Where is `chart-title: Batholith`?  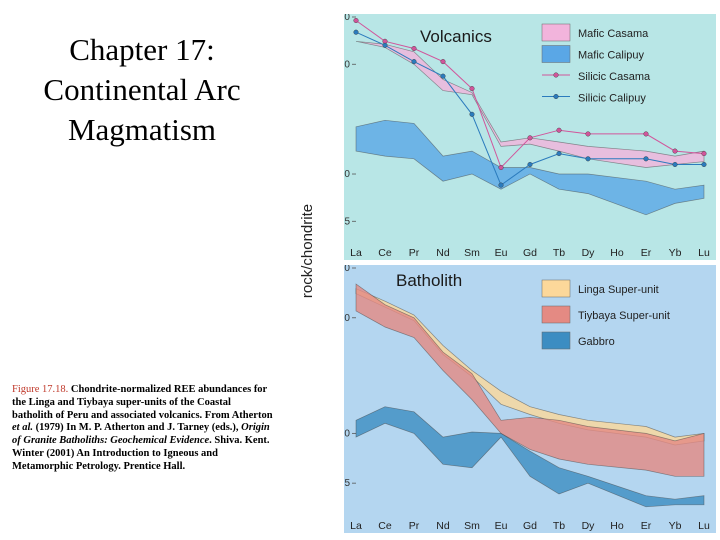 chart-title: Batholith is located at coordinates (429, 280).